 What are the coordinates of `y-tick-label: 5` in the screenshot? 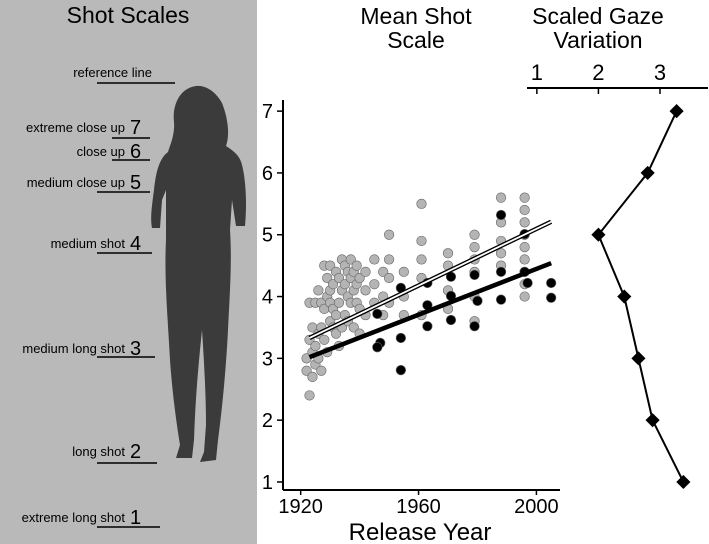 It's located at (267, 236).